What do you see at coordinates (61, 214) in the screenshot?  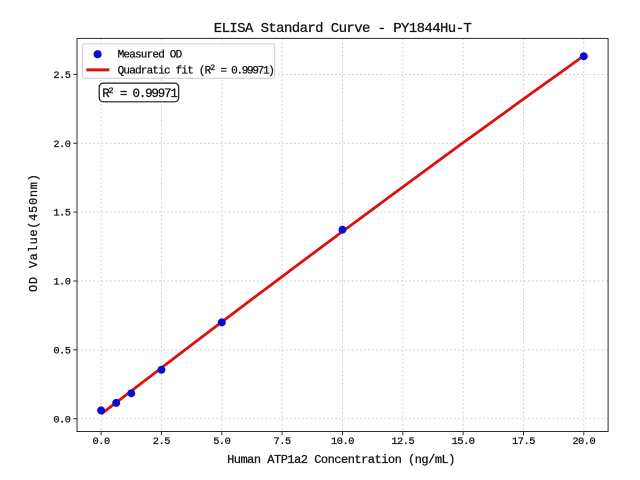 I see `svg-text: 1.5` at bounding box center [61, 214].